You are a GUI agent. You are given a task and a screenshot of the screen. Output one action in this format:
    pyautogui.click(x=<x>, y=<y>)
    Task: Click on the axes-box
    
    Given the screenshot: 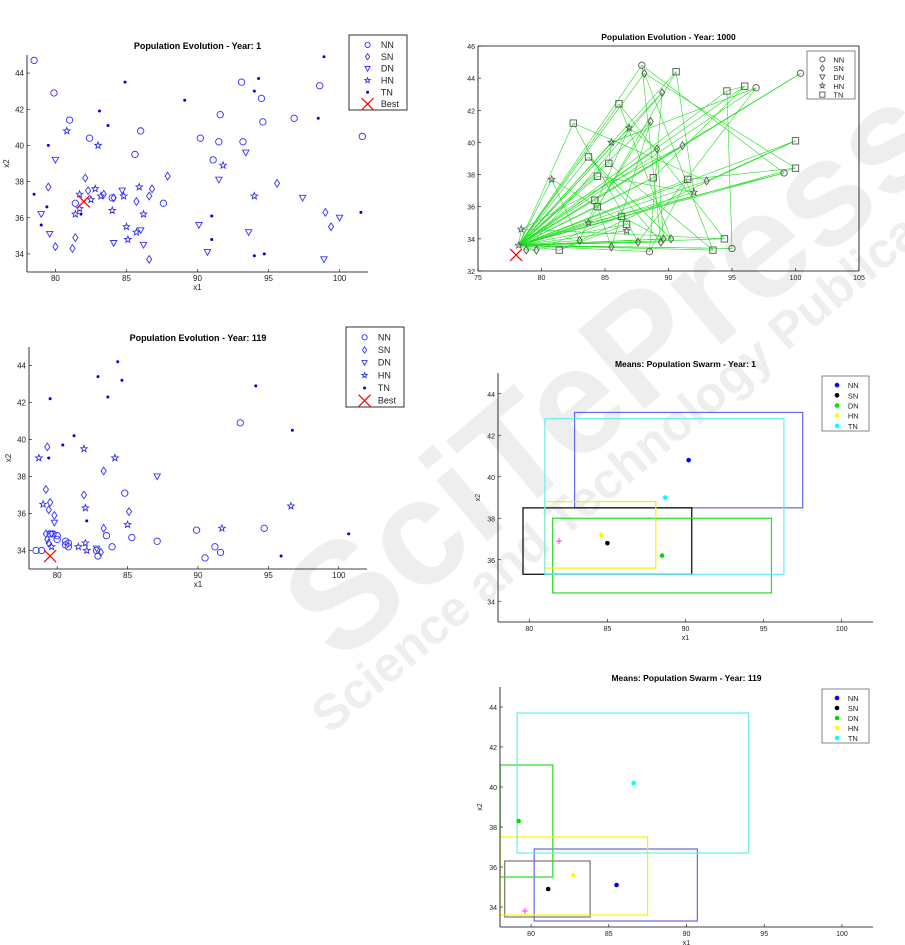 What is the action you would take?
    pyautogui.click(x=669, y=158)
    